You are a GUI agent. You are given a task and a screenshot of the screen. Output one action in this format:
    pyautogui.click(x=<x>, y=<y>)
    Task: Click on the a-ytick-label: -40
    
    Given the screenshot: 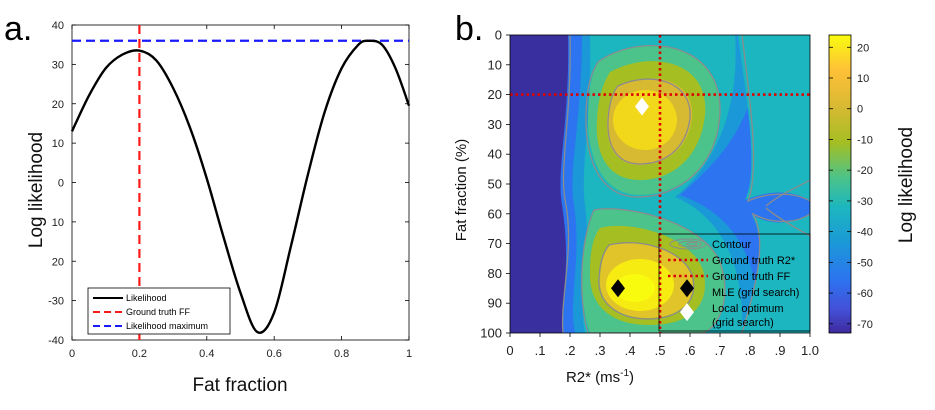 What is the action you would take?
    pyautogui.click(x=56, y=341)
    